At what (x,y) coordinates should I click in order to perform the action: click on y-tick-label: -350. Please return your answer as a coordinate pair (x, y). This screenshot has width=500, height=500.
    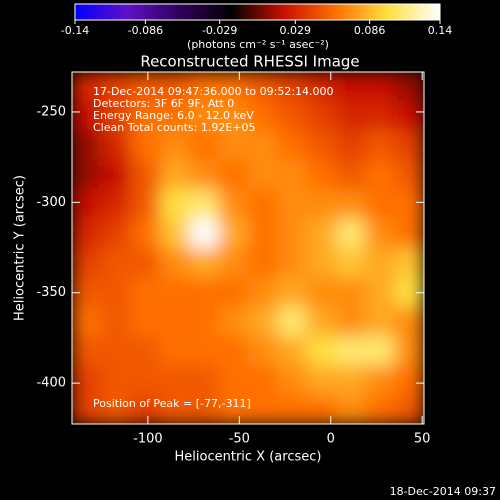
    Looking at the image, I should click on (51, 292).